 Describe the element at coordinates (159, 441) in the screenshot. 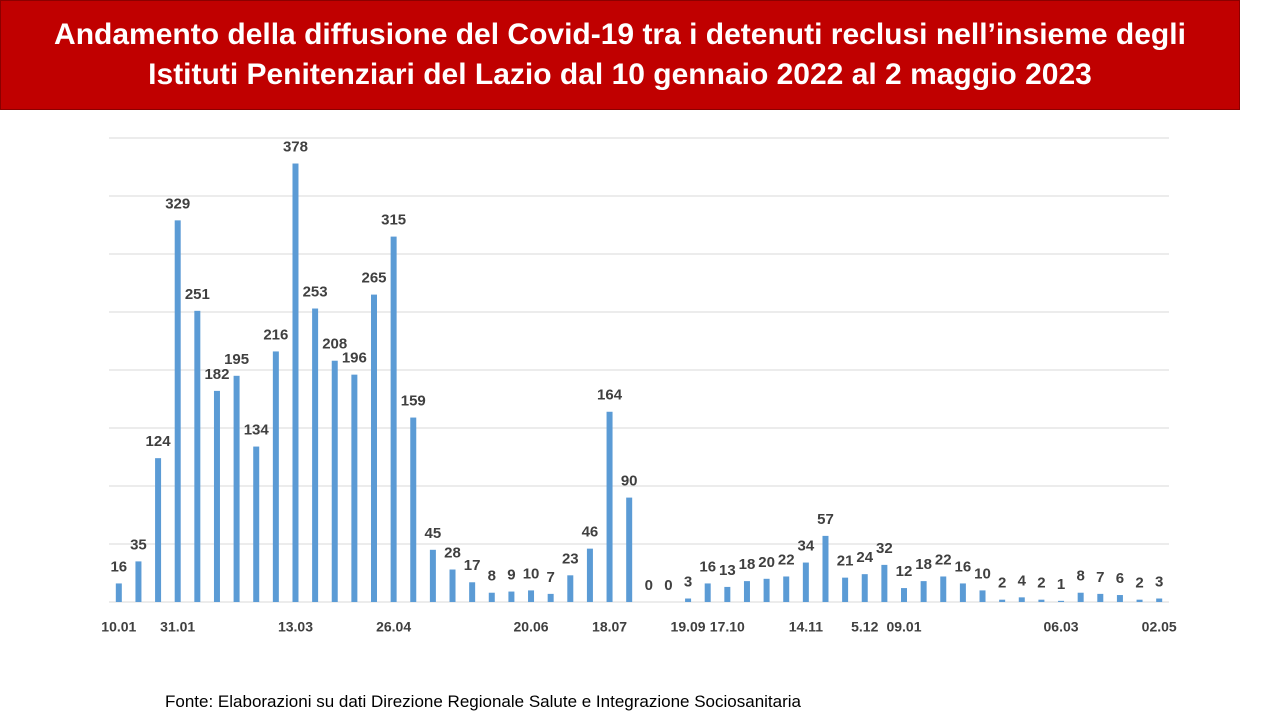

I see `data-label: 124` at that location.